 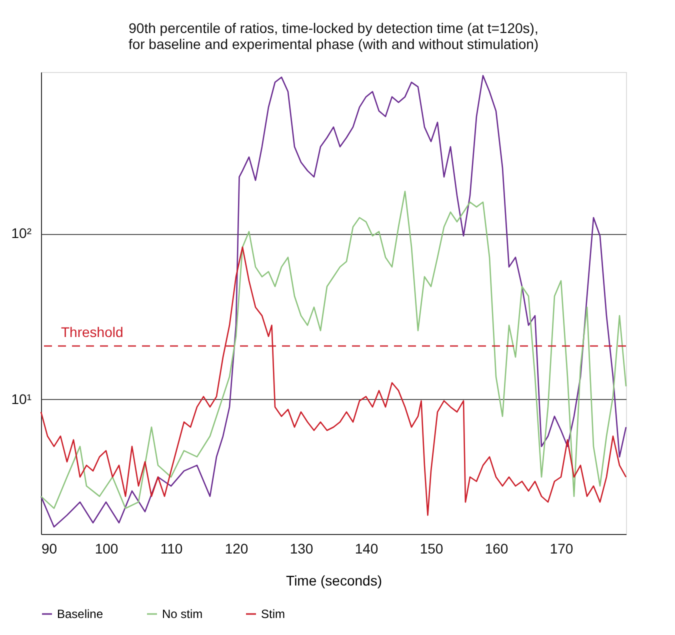 What do you see at coordinates (333, 36) in the screenshot?
I see `chart-title: 90th percentile of ratios, time-locked by detection time (at t=120s), for baseline and experimental phase (with and without stimulation)` at bounding box center [333, 36].